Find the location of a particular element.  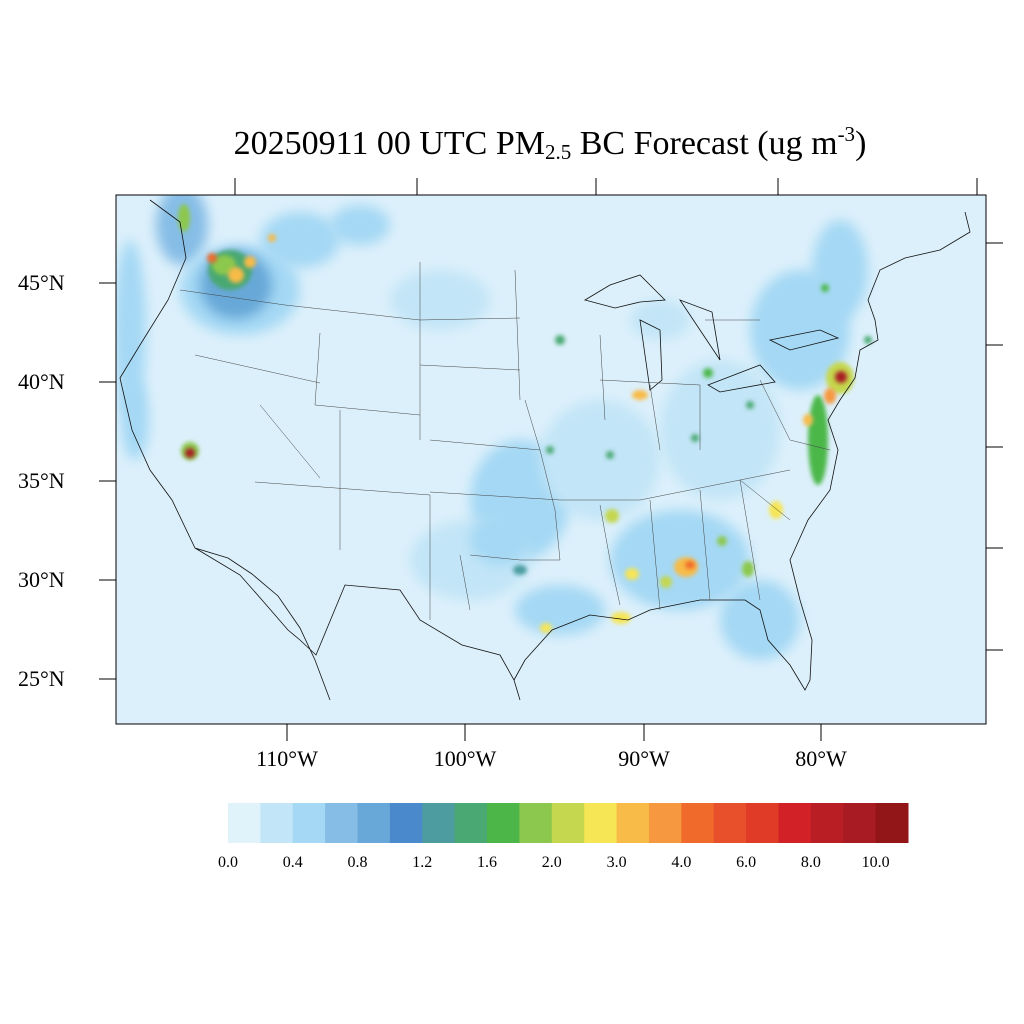

colorbar-label-2: 0.8 is located at coordinates (357, 862).